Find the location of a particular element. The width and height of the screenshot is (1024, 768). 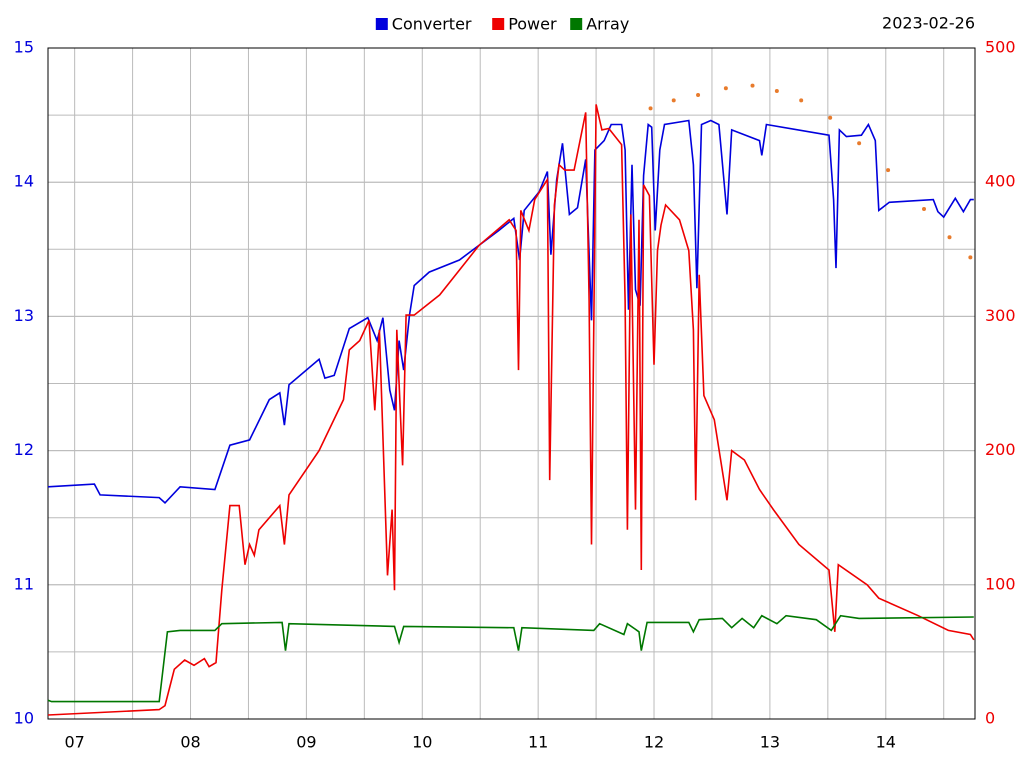

series-line is located at coordinates (510, 658).